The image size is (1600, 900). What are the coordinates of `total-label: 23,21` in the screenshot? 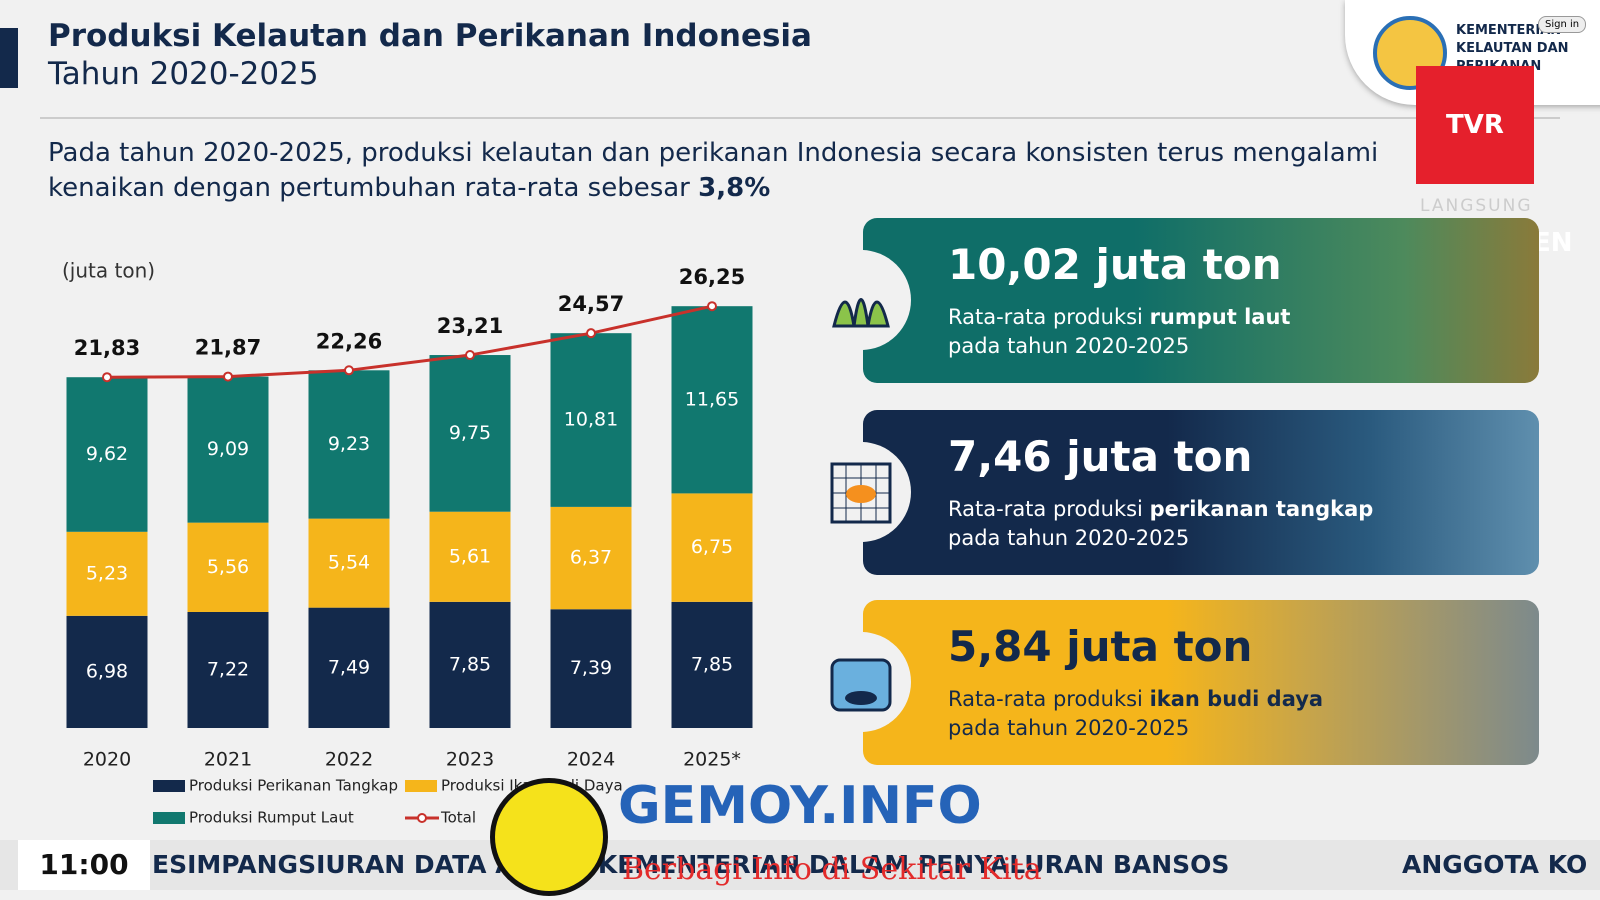 It's located at (470, 326).